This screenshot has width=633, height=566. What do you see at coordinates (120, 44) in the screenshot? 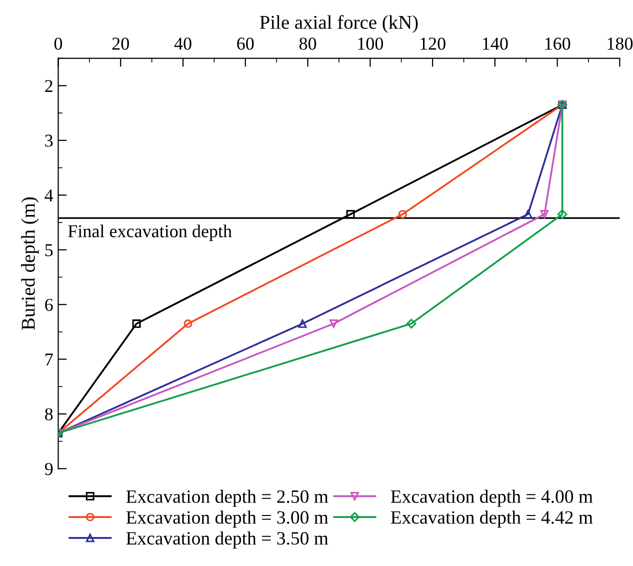
I see `x-tick-label: 20` at bounding box center [120, 44].